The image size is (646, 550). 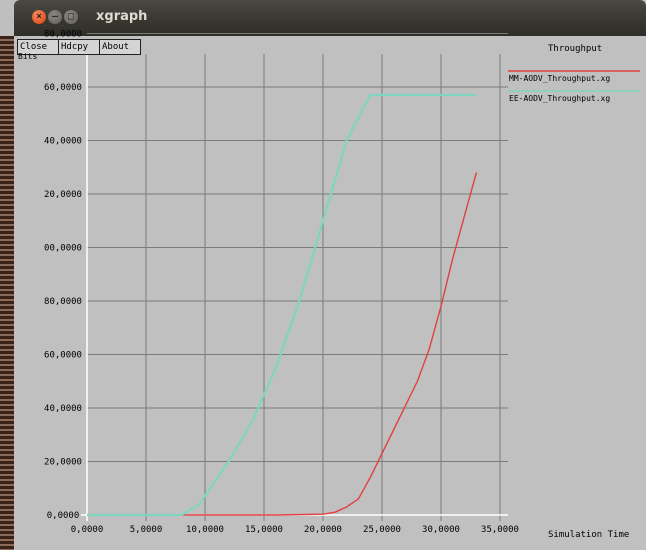 I want to click on window-close-button: ×, so click(x=39, y=17).